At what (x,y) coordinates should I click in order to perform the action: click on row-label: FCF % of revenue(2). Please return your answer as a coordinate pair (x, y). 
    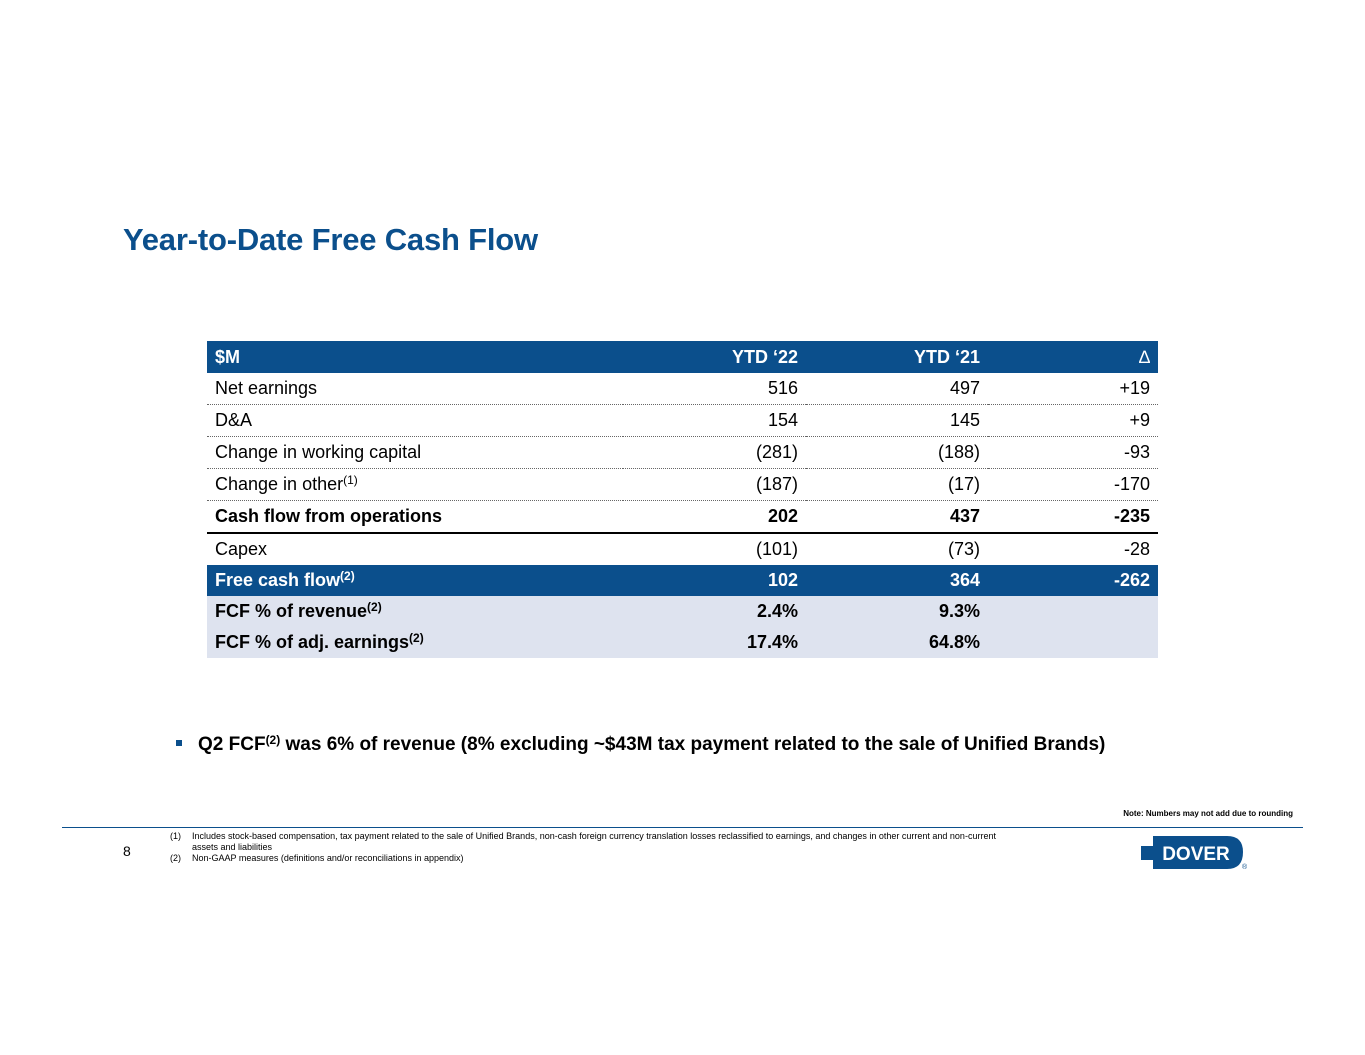
    Looking at the image, I should click on (415, 611).